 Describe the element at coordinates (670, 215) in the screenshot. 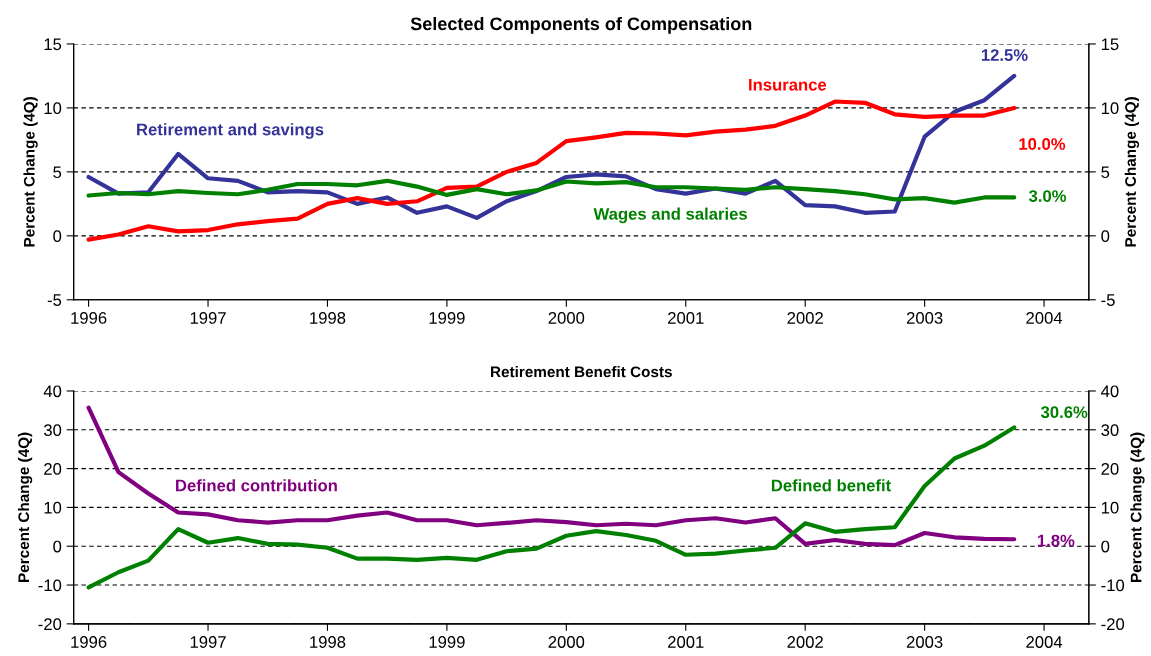

I see `series-label: Wages and salaries` at that location.